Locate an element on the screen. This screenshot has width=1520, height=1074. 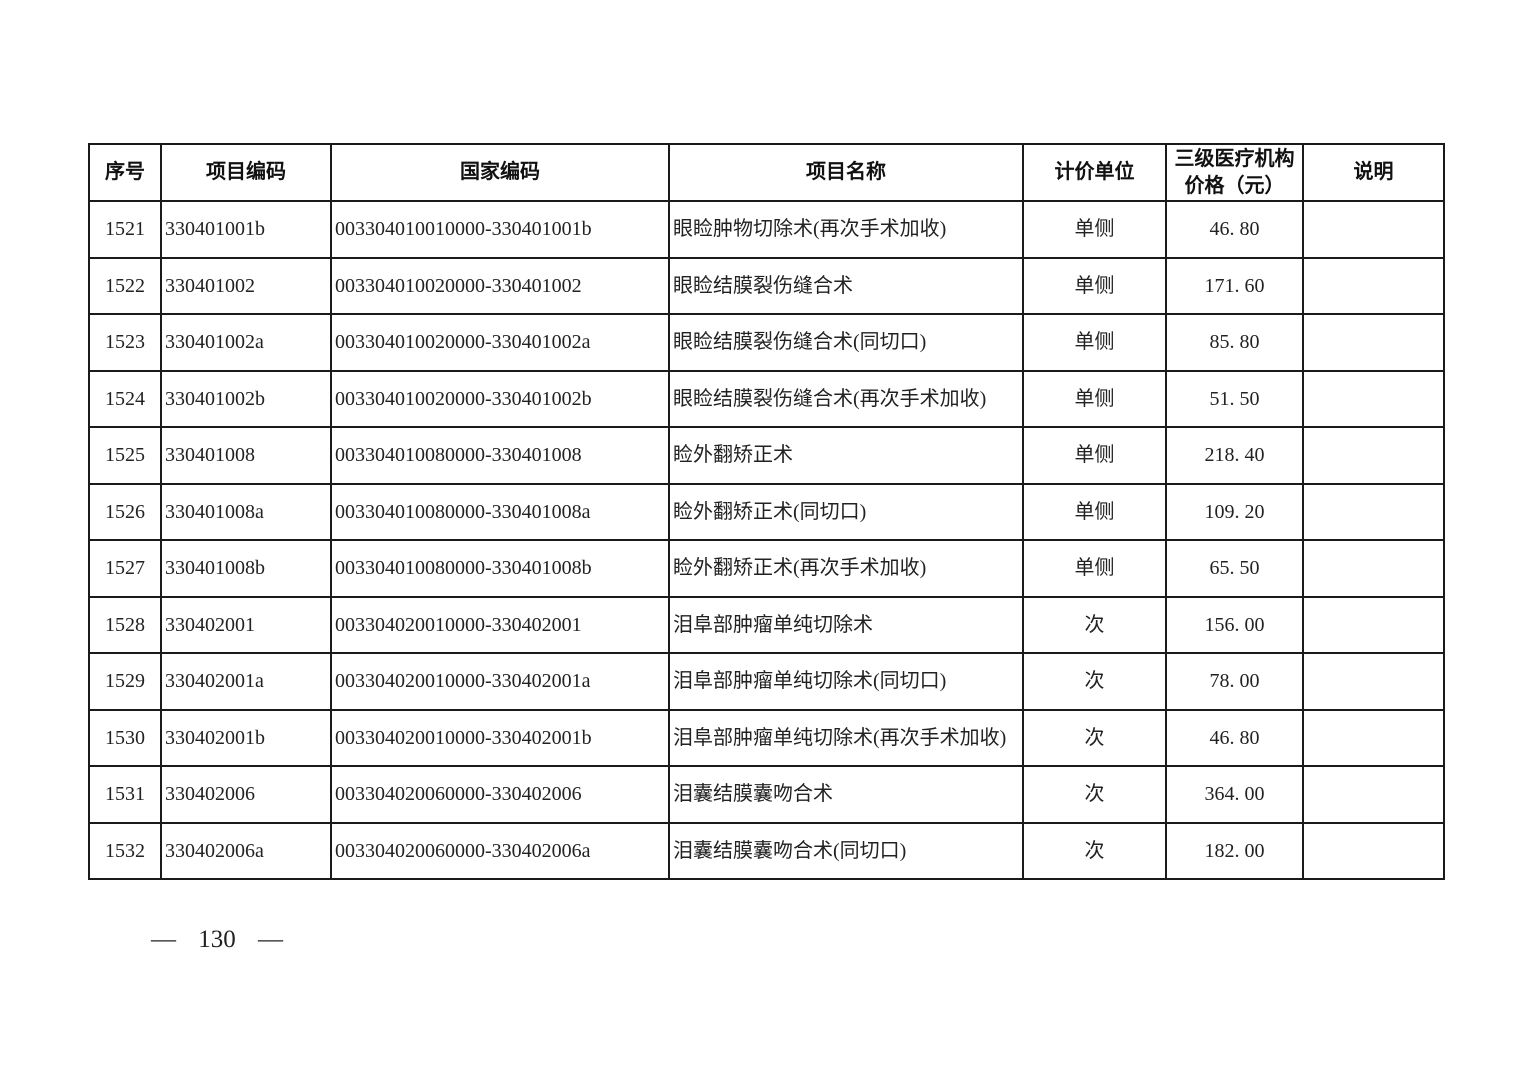
header-project-code: 项目编码 is located at coordinates (246, 172).